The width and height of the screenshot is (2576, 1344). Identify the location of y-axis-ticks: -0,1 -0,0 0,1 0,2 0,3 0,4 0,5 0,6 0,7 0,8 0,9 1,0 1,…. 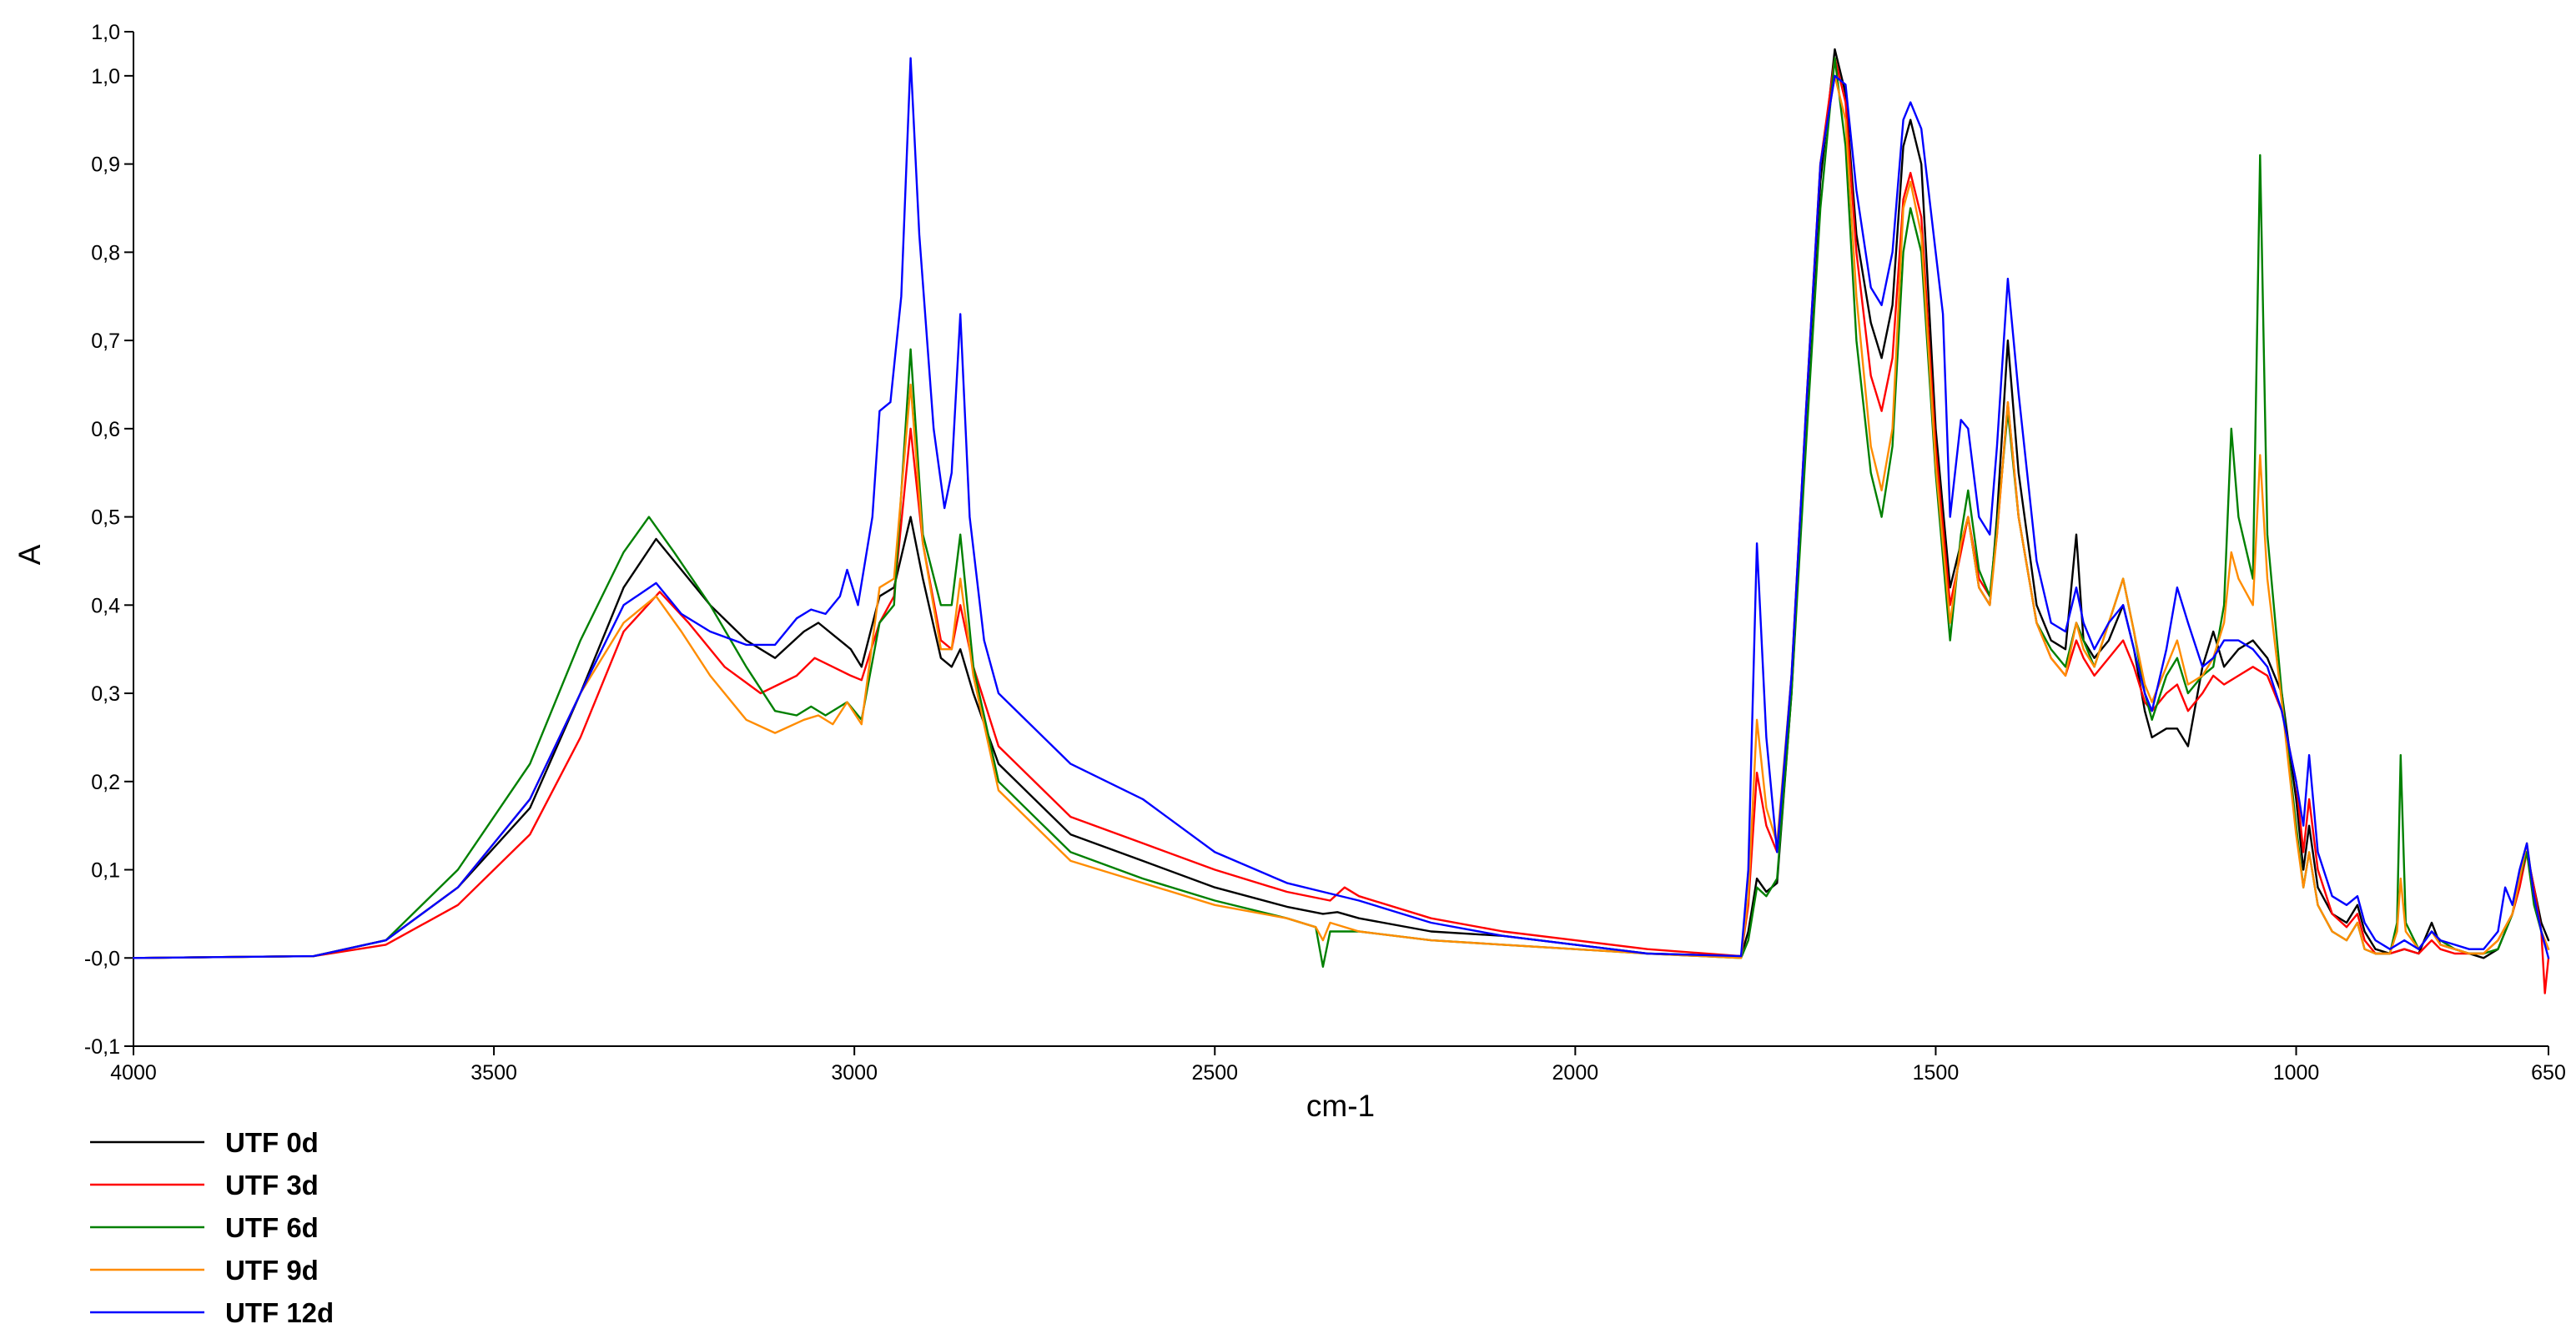
(108, 540).